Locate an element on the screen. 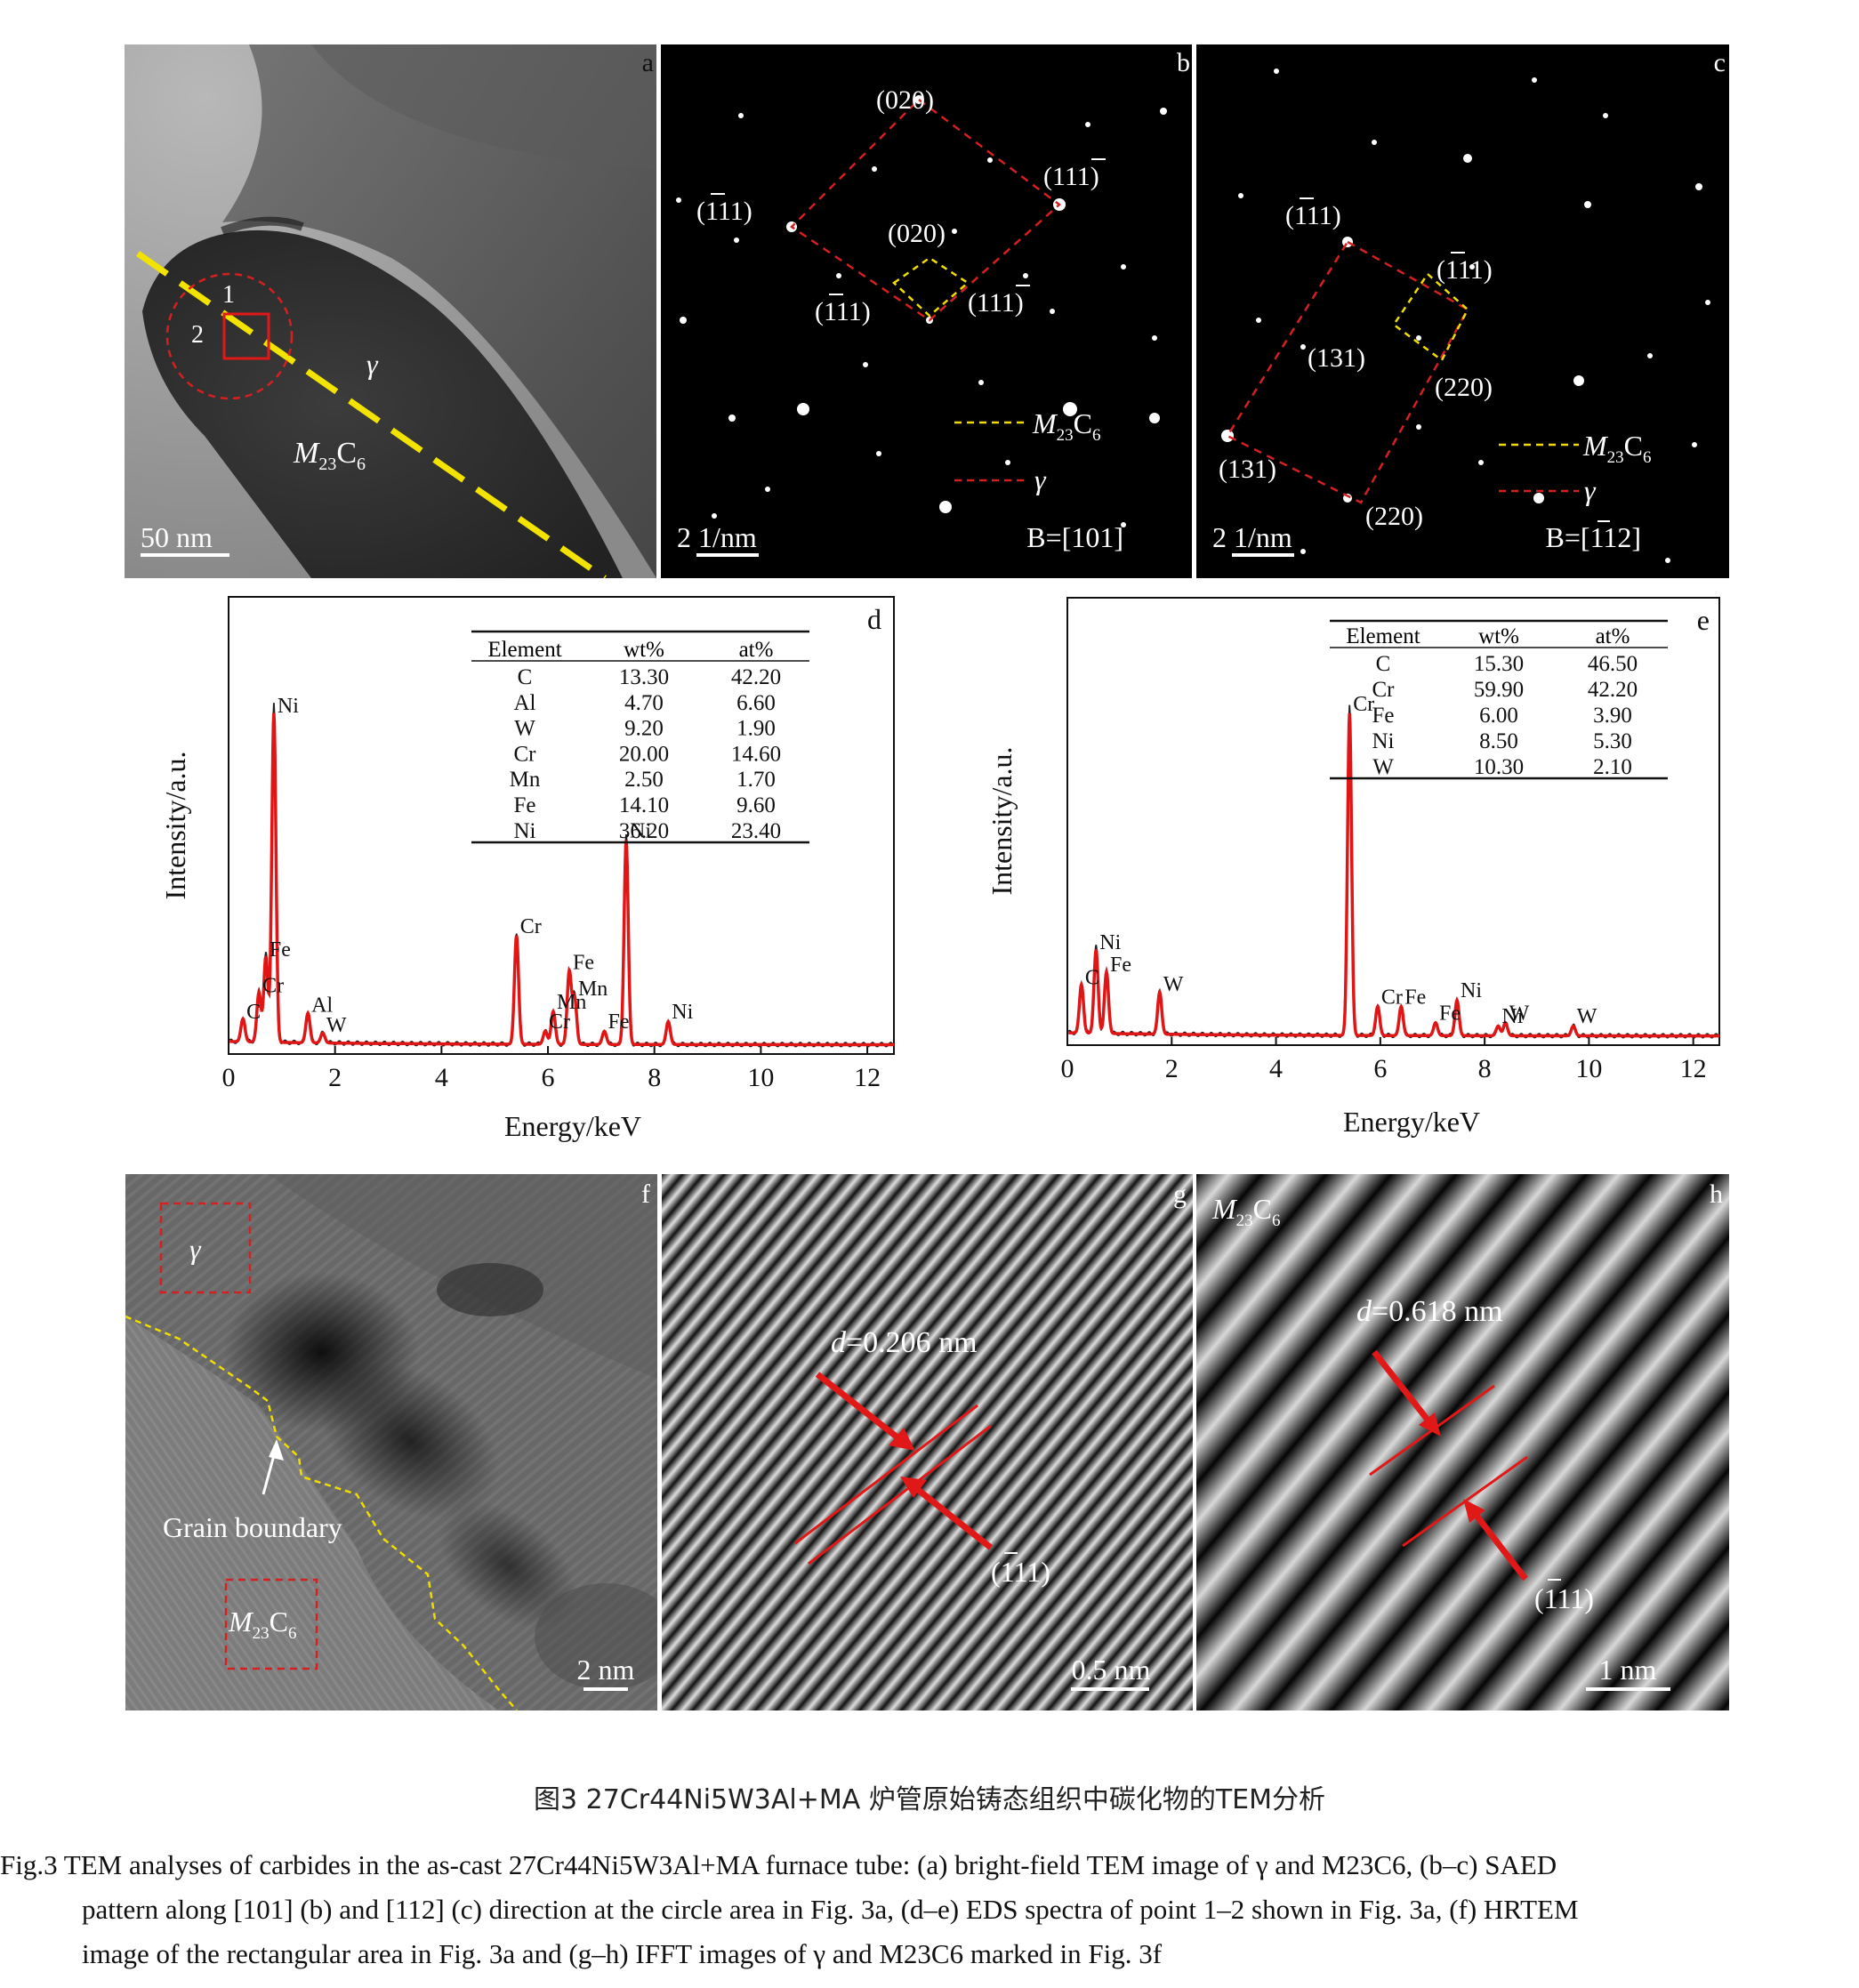 Image resolution: width=1859 pixels, height=1988 pixels. scale-bar-label: 0.5 nm is located at coordinates (1111, 1670).